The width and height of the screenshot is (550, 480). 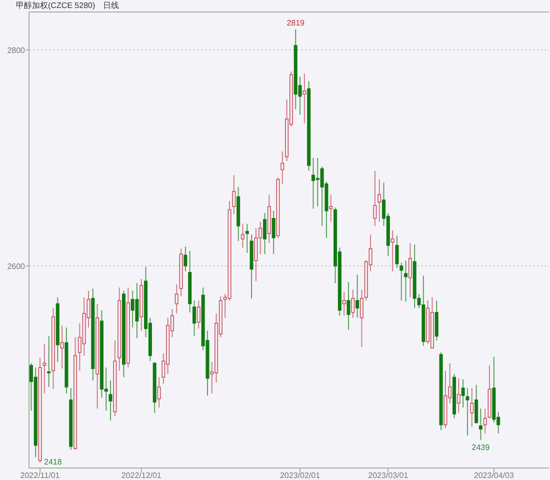 What do you see at coordinates (494, 475) in the screenshot?
I see `x-tick-label: 2023/04/03` at bounding box center [494, 475].